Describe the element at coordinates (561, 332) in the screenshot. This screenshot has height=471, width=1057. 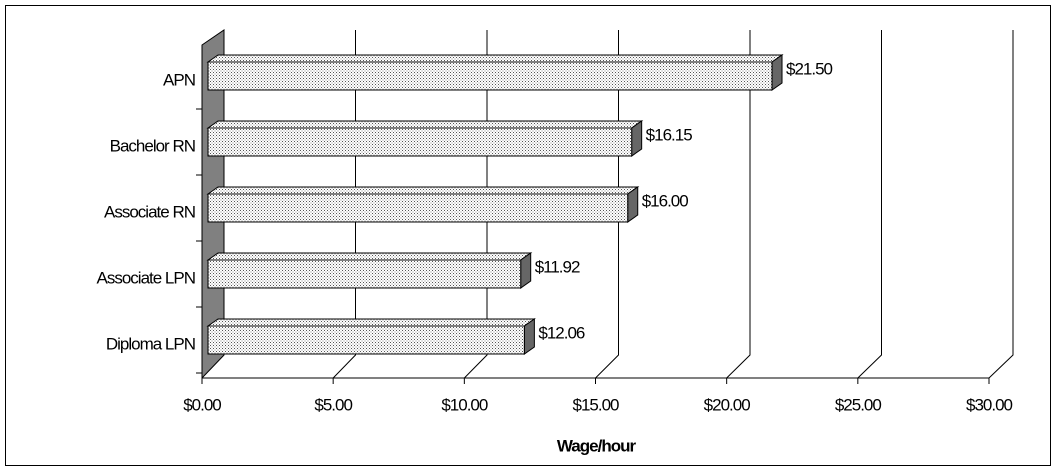
I see `data-label: $12.06` at that location.